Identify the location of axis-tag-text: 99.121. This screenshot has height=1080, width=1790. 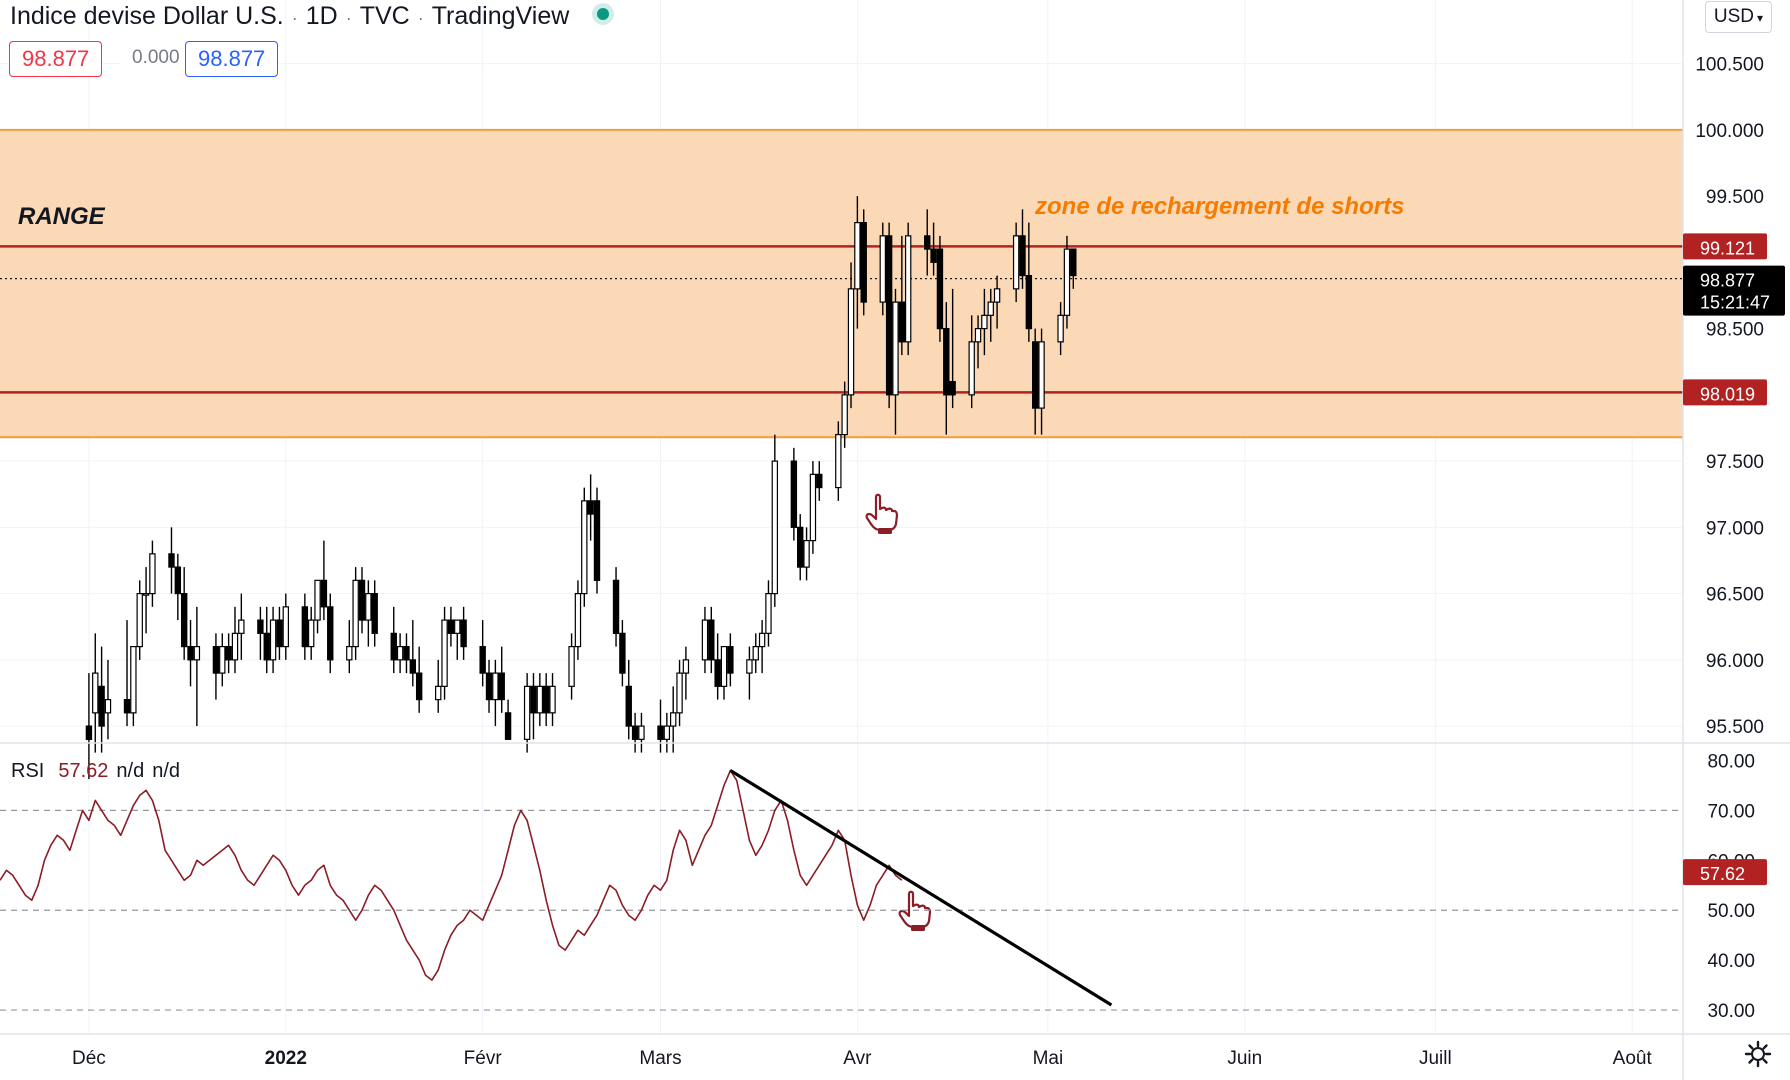
(1727, 248).